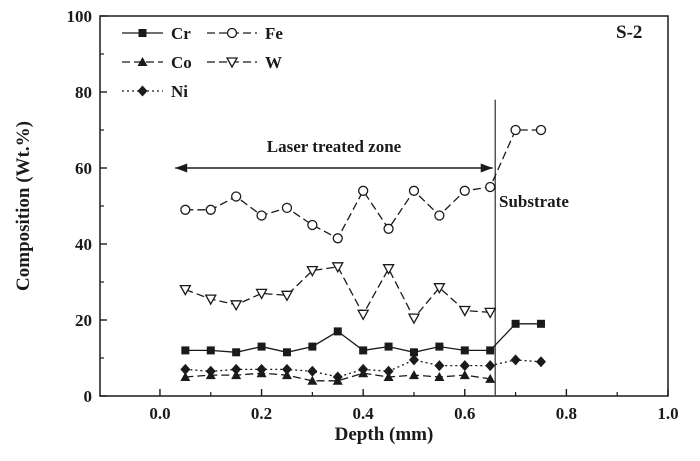  Describe the element at coordinates (534, 201) in the screenshot. I see `substrate-annotation: Substrate` at that location.